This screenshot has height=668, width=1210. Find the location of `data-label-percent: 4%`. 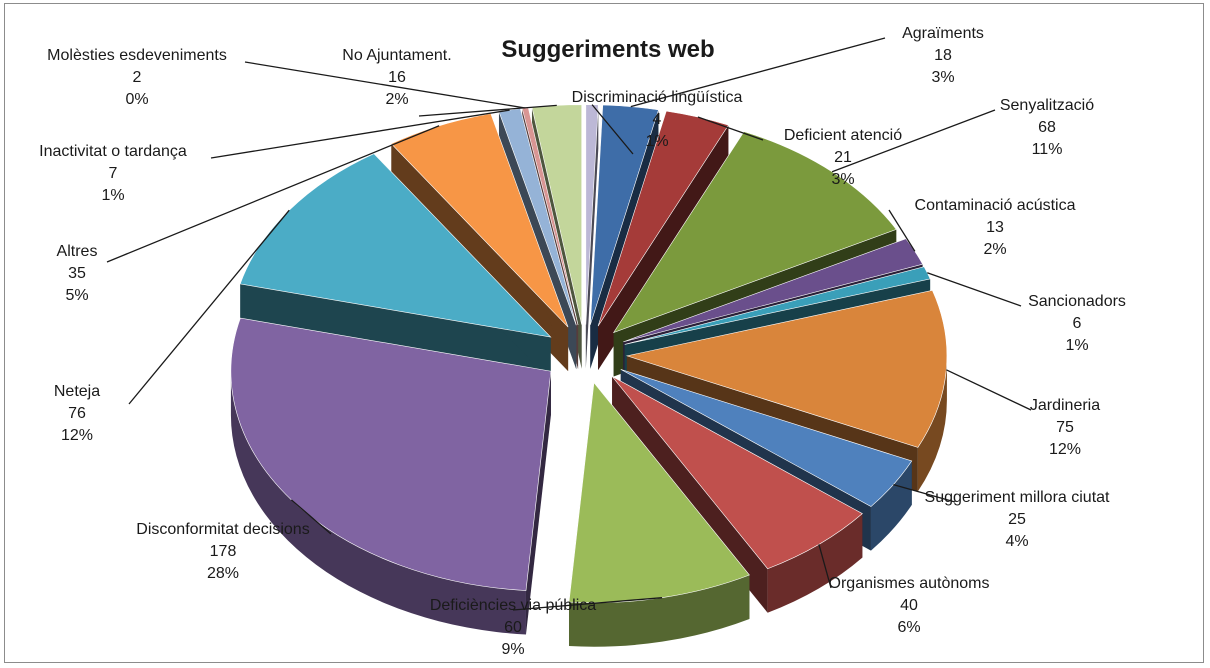

data-label-percent: 4% is located at coordinates (1016, 541).